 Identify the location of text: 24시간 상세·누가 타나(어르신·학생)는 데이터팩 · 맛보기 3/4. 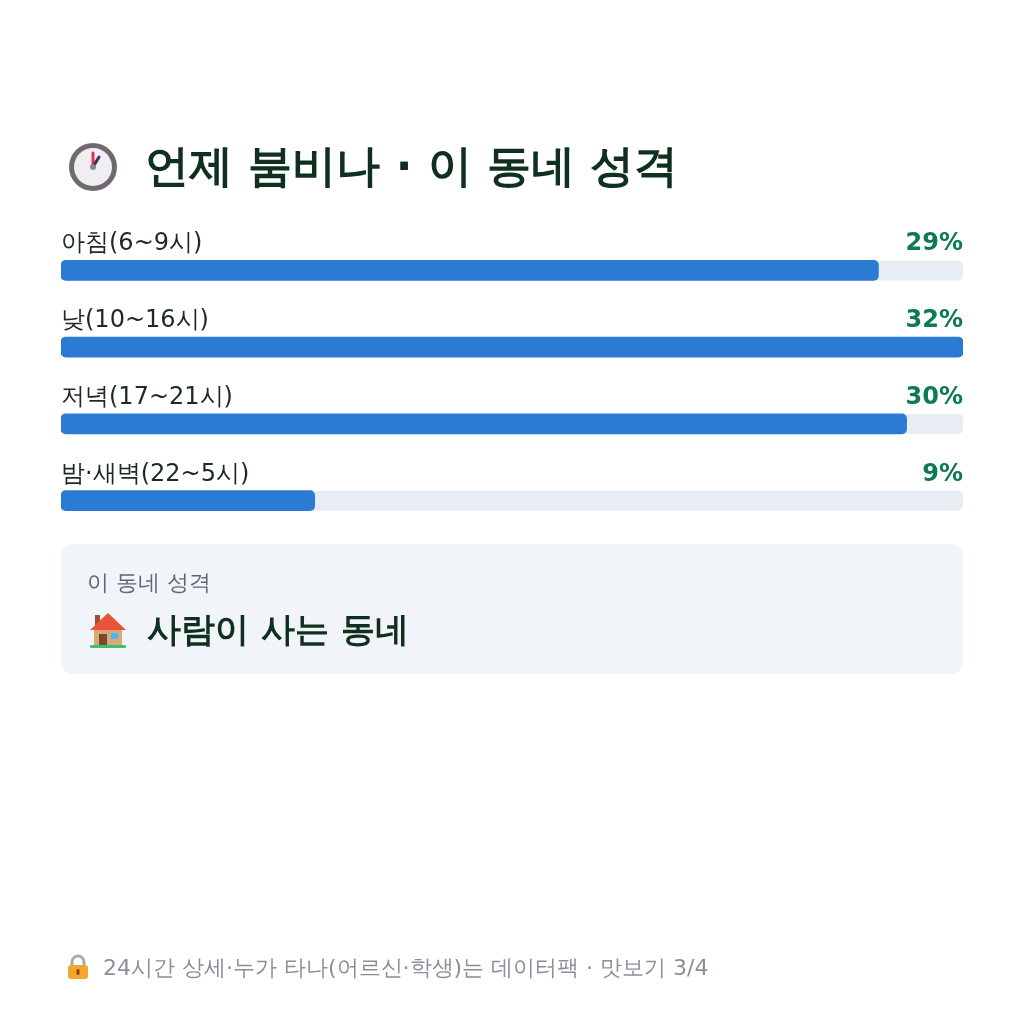
(406, 968).